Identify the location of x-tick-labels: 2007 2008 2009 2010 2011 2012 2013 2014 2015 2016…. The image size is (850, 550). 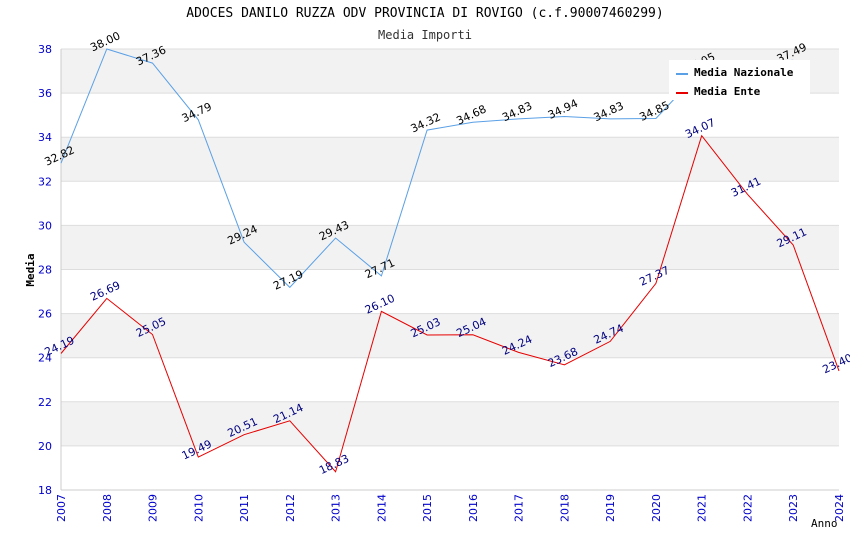
(450, 508).